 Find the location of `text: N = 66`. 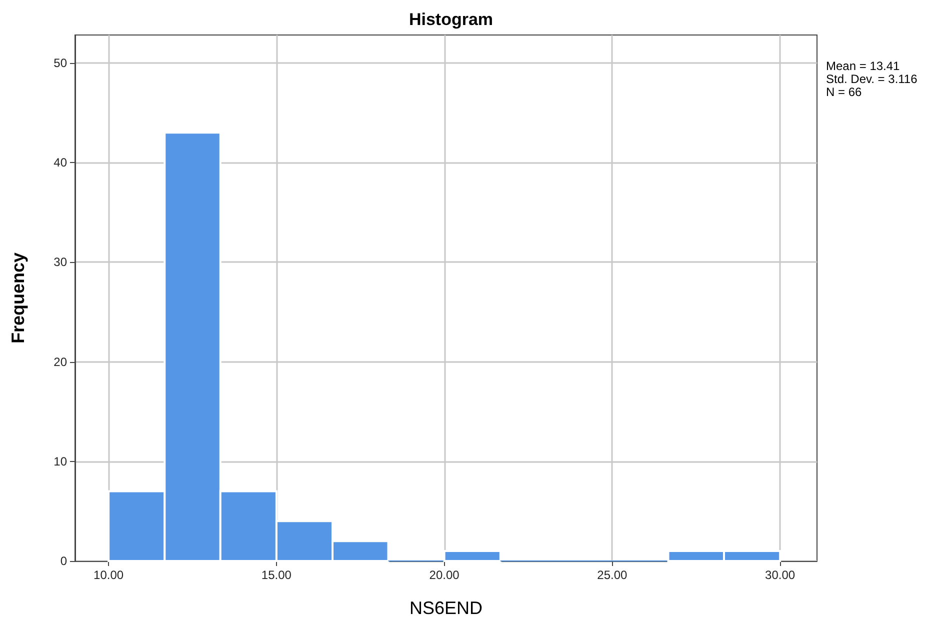

text: N = 66 is located at coordinates (844, 92).